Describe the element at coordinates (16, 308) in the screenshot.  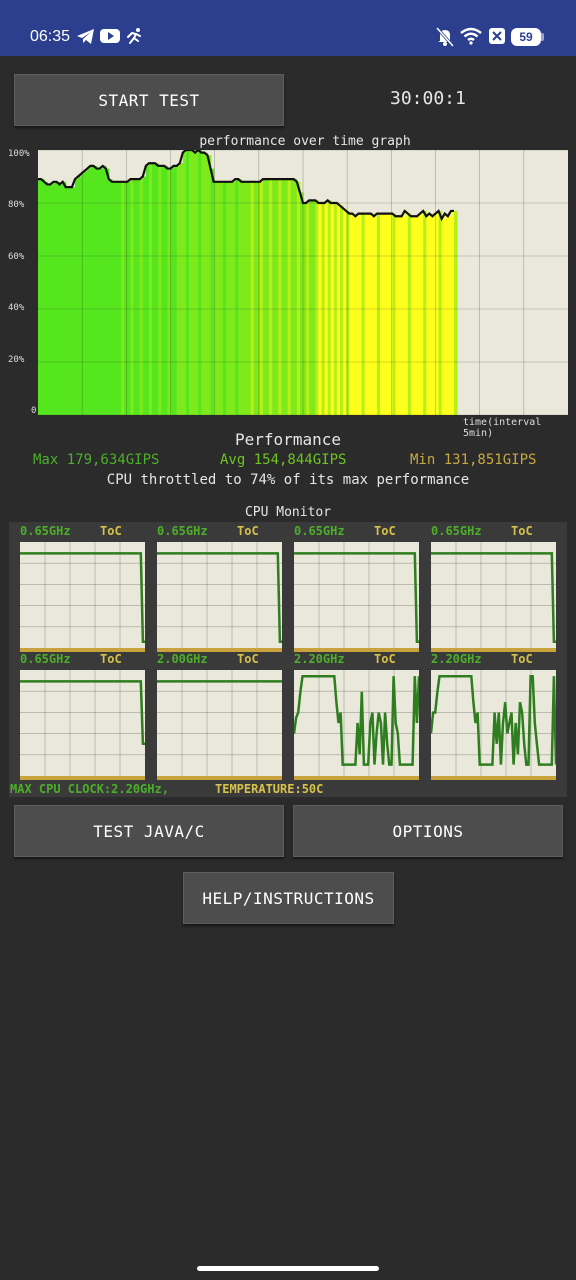
I see `y-tick-label: 40%` at that location.